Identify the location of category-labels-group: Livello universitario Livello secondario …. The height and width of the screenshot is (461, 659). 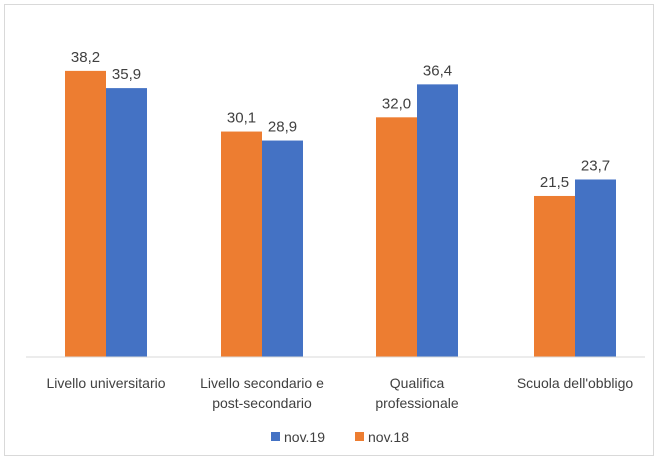
(339, 393).